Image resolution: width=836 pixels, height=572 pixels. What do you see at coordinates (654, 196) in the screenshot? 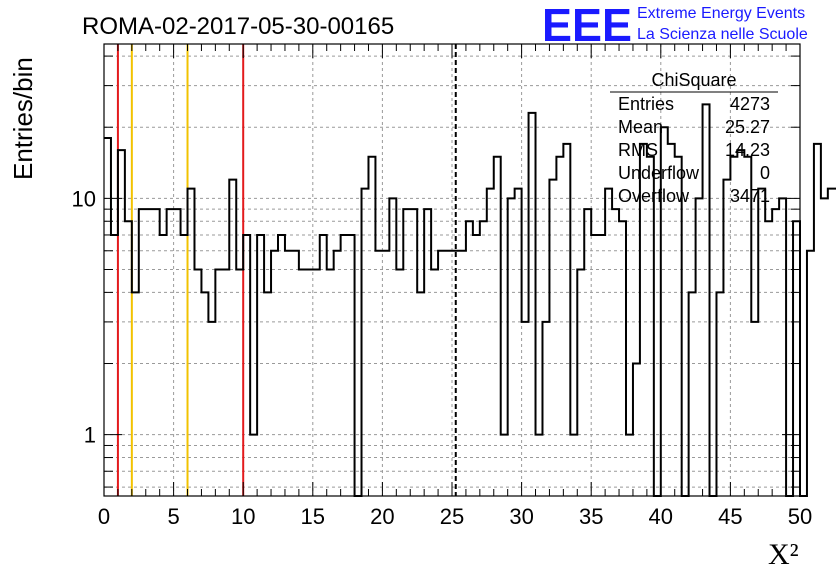
I see `stats-row-label: Overflow` at bounding box center [654, 196].